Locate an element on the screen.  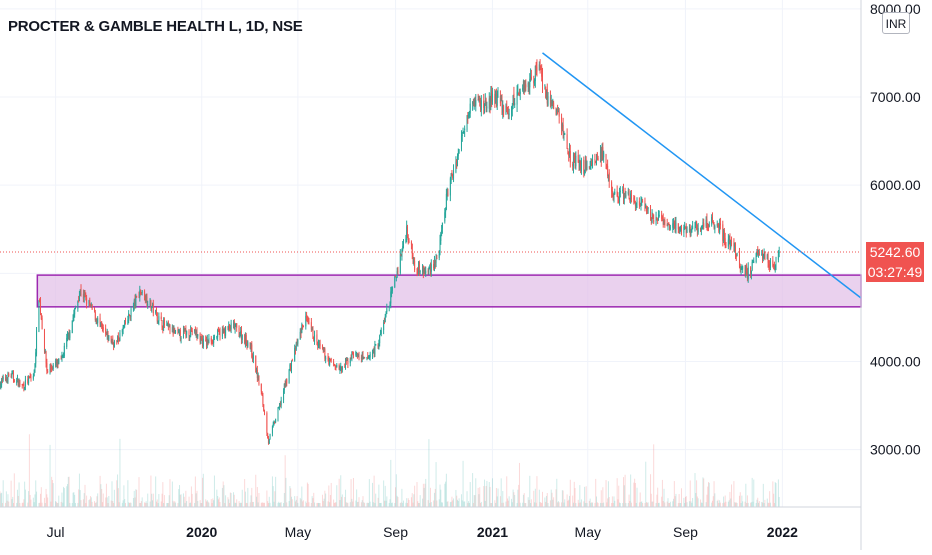
currency-button: INR is located at coordinates (896, 23).